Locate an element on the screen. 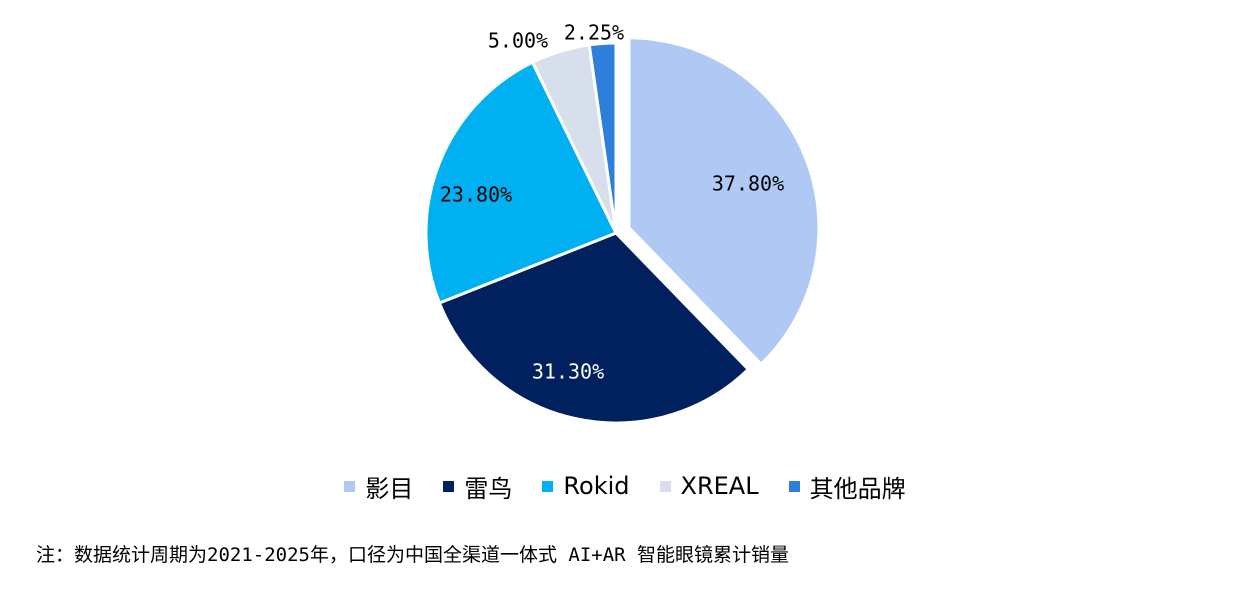 The height and width of the screenshot is (594, 1250). chart-legend: 影目 雷鸟 Rokid XREAL 其他品牌 is located at coordinates (625, 486).